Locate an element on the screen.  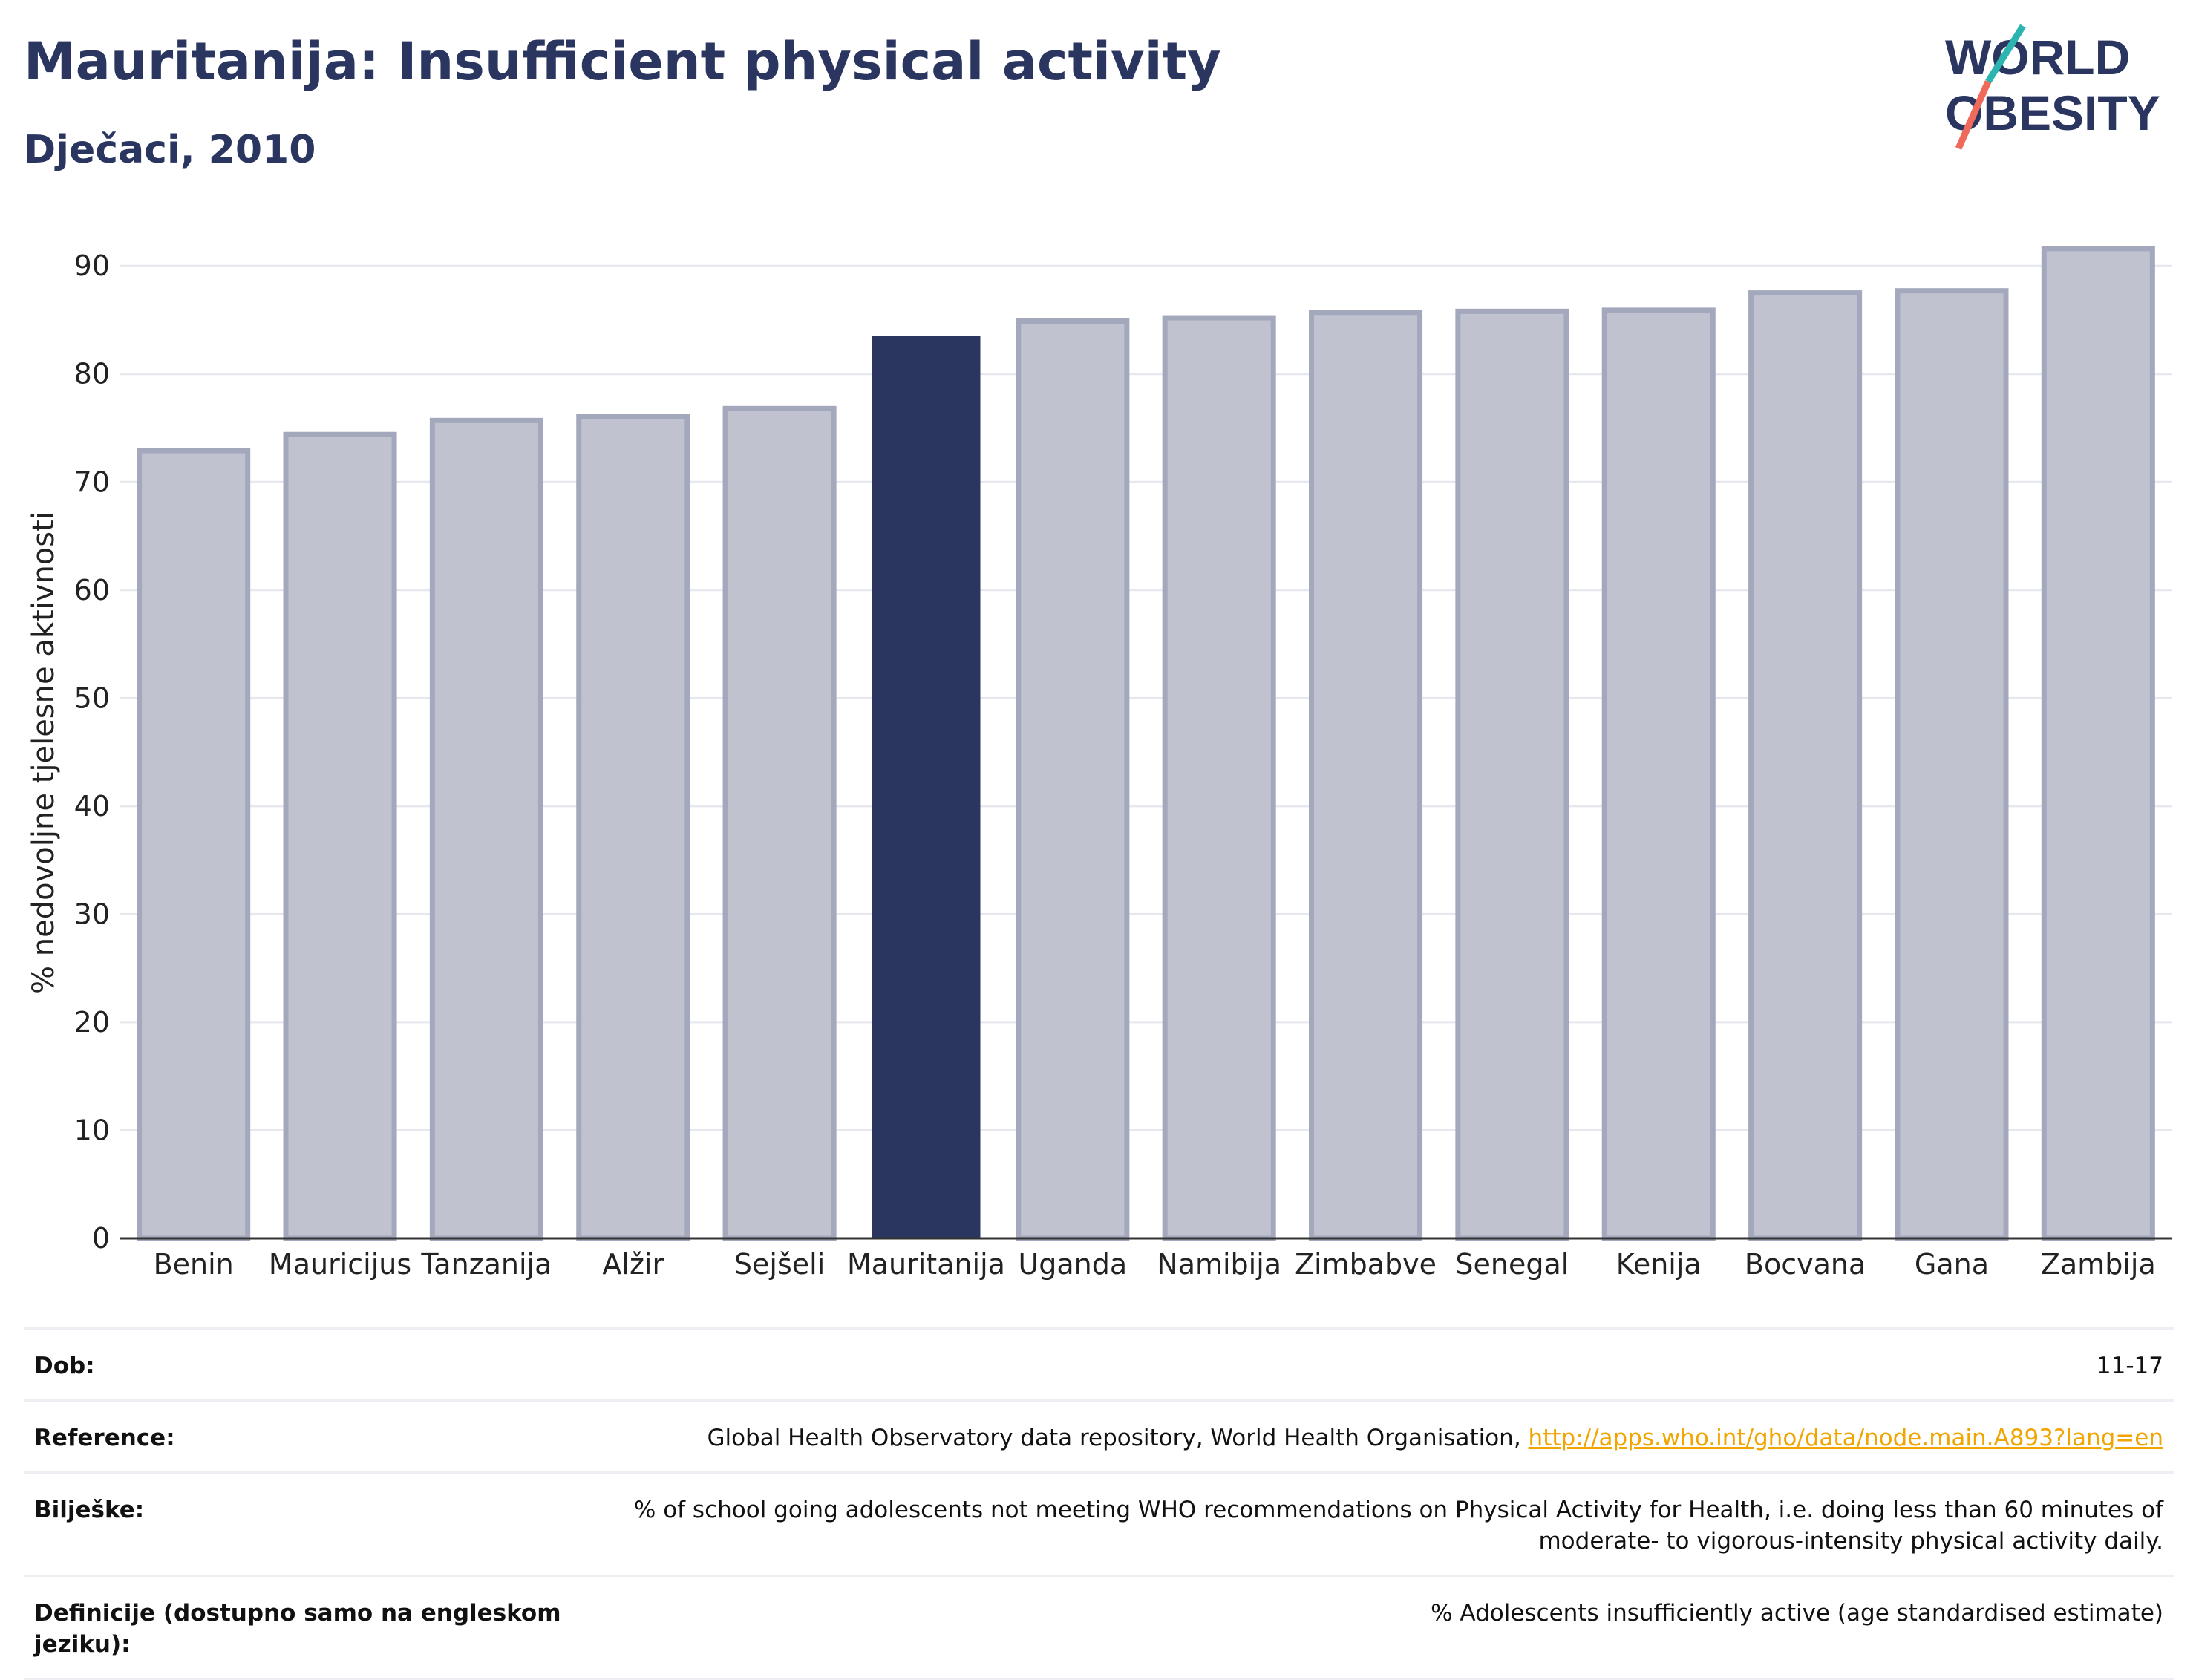
x-tick-label: Gana is located at coordinates (1952, 1264).